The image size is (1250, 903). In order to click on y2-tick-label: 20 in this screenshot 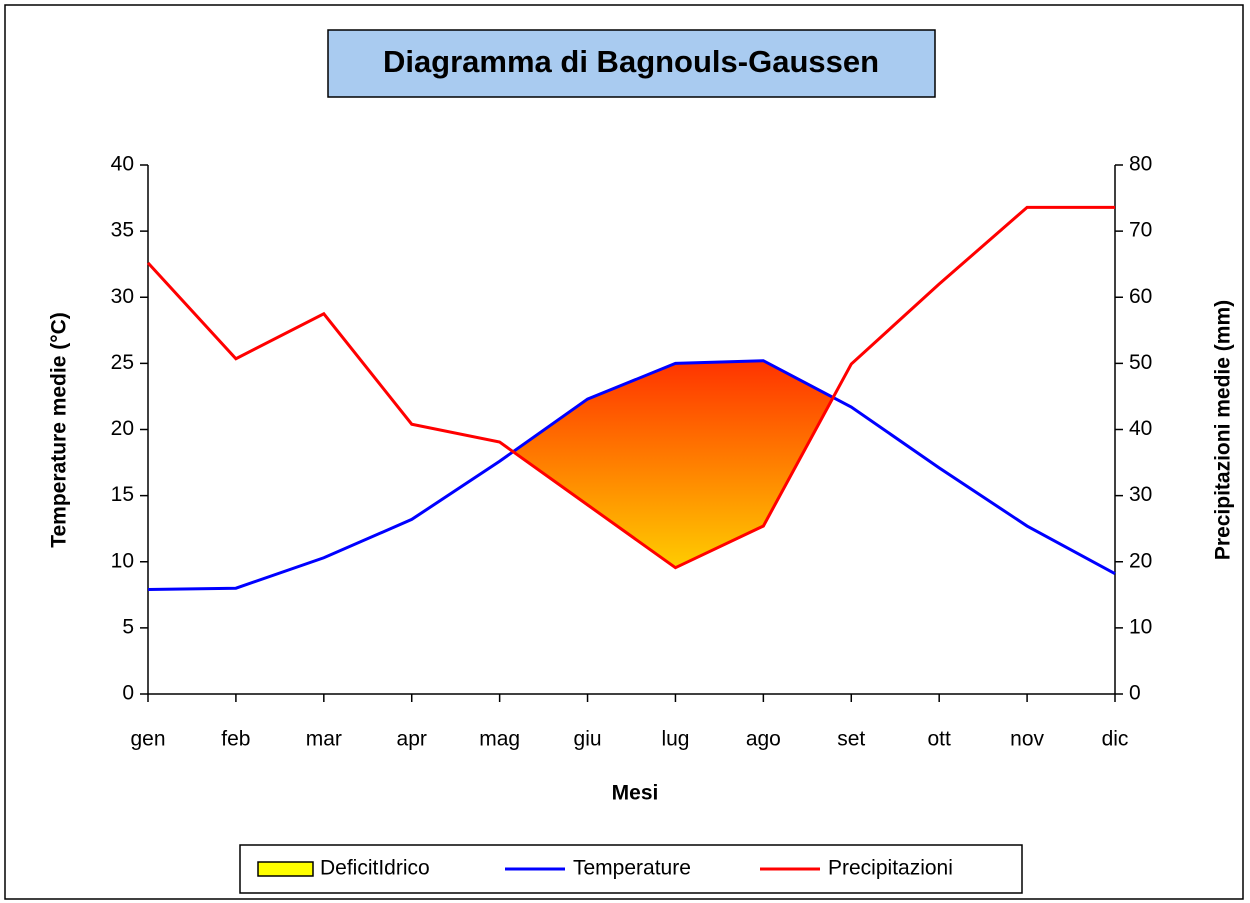, I will do `click(1140, 560)`.